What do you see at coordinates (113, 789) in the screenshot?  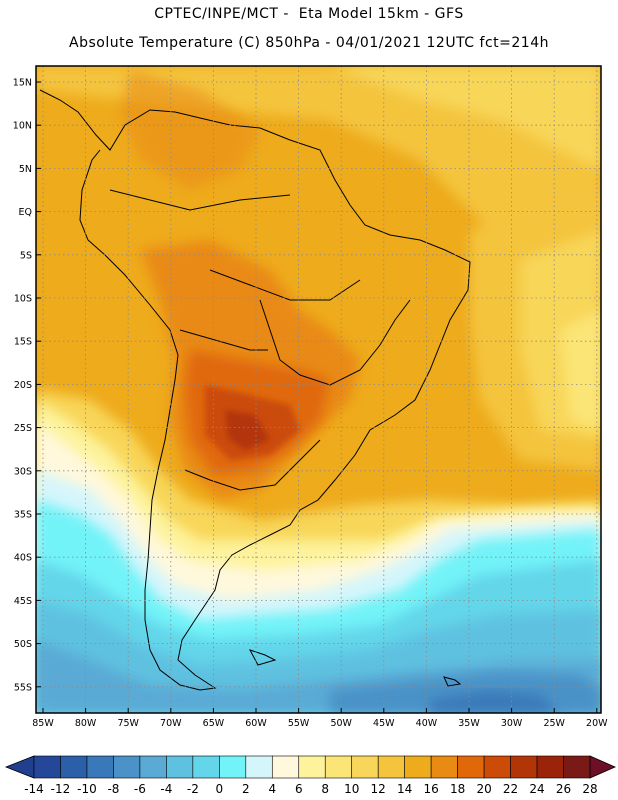 I see `colorbar-tick-label: -8` at bounding box center [113, 789].